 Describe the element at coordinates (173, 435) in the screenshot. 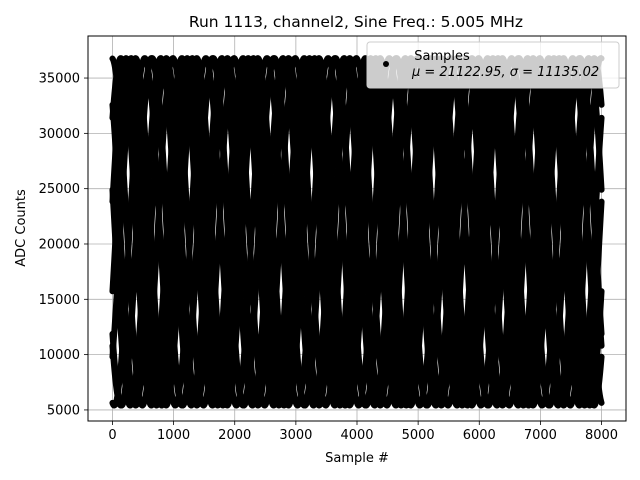

I see `x-tick-label: 1000` at that location.